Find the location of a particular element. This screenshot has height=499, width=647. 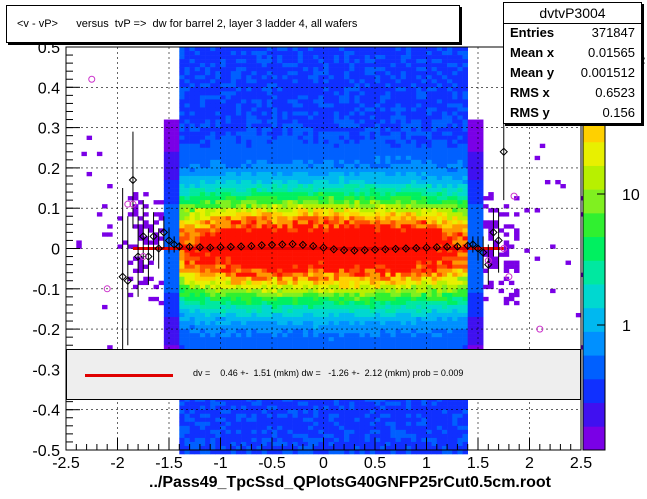

fit-legend-line is located at coordinates (129, 375).